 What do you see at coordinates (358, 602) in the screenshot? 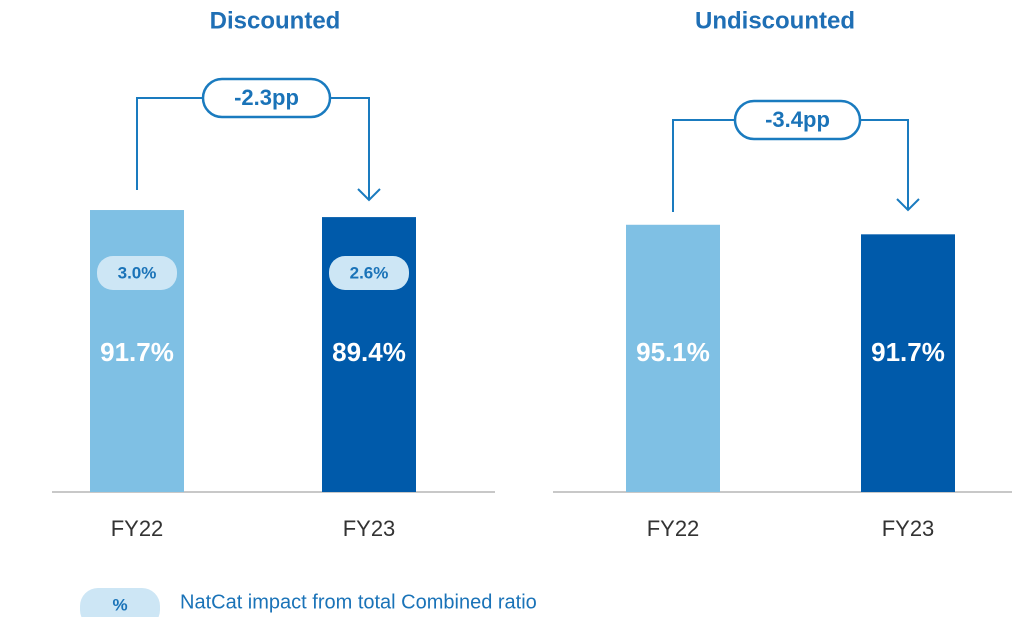
I see `legend-label: NatCat impact from total Combined ratio` at bounding box center [358, 602].